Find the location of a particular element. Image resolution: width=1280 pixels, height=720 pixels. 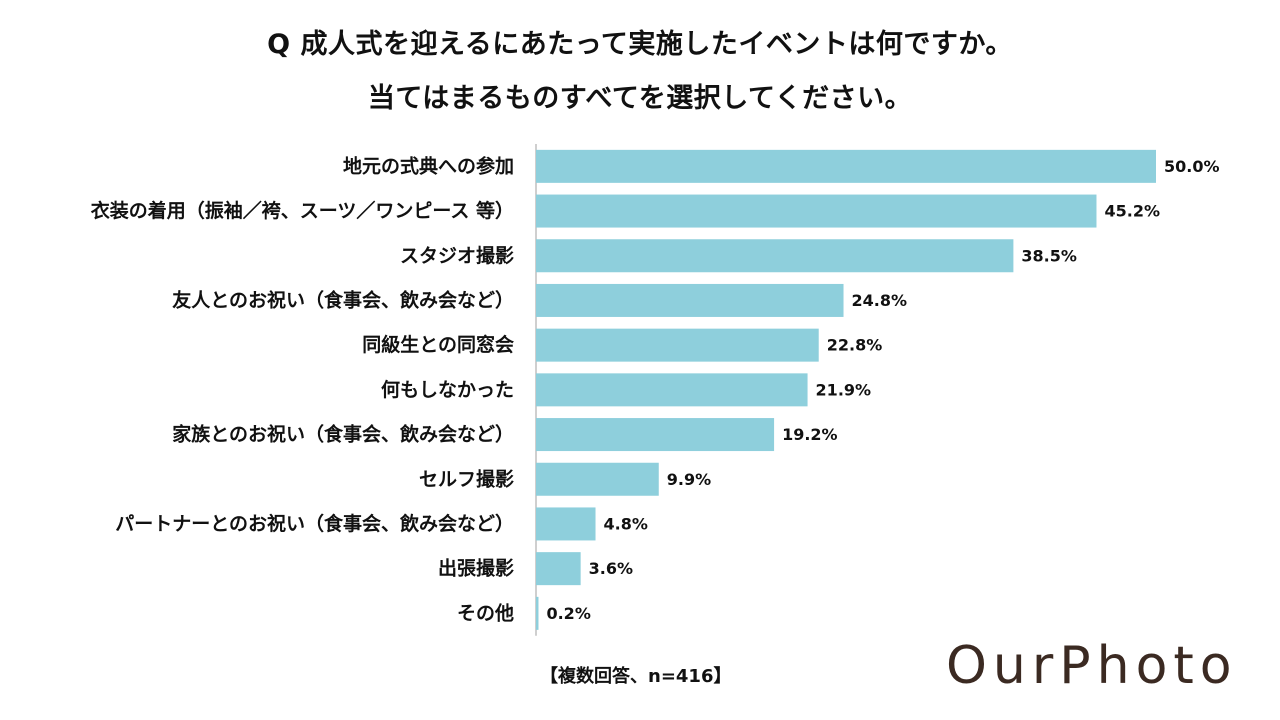

value-label-5: 21.9% is located at coordinates (844, 389).